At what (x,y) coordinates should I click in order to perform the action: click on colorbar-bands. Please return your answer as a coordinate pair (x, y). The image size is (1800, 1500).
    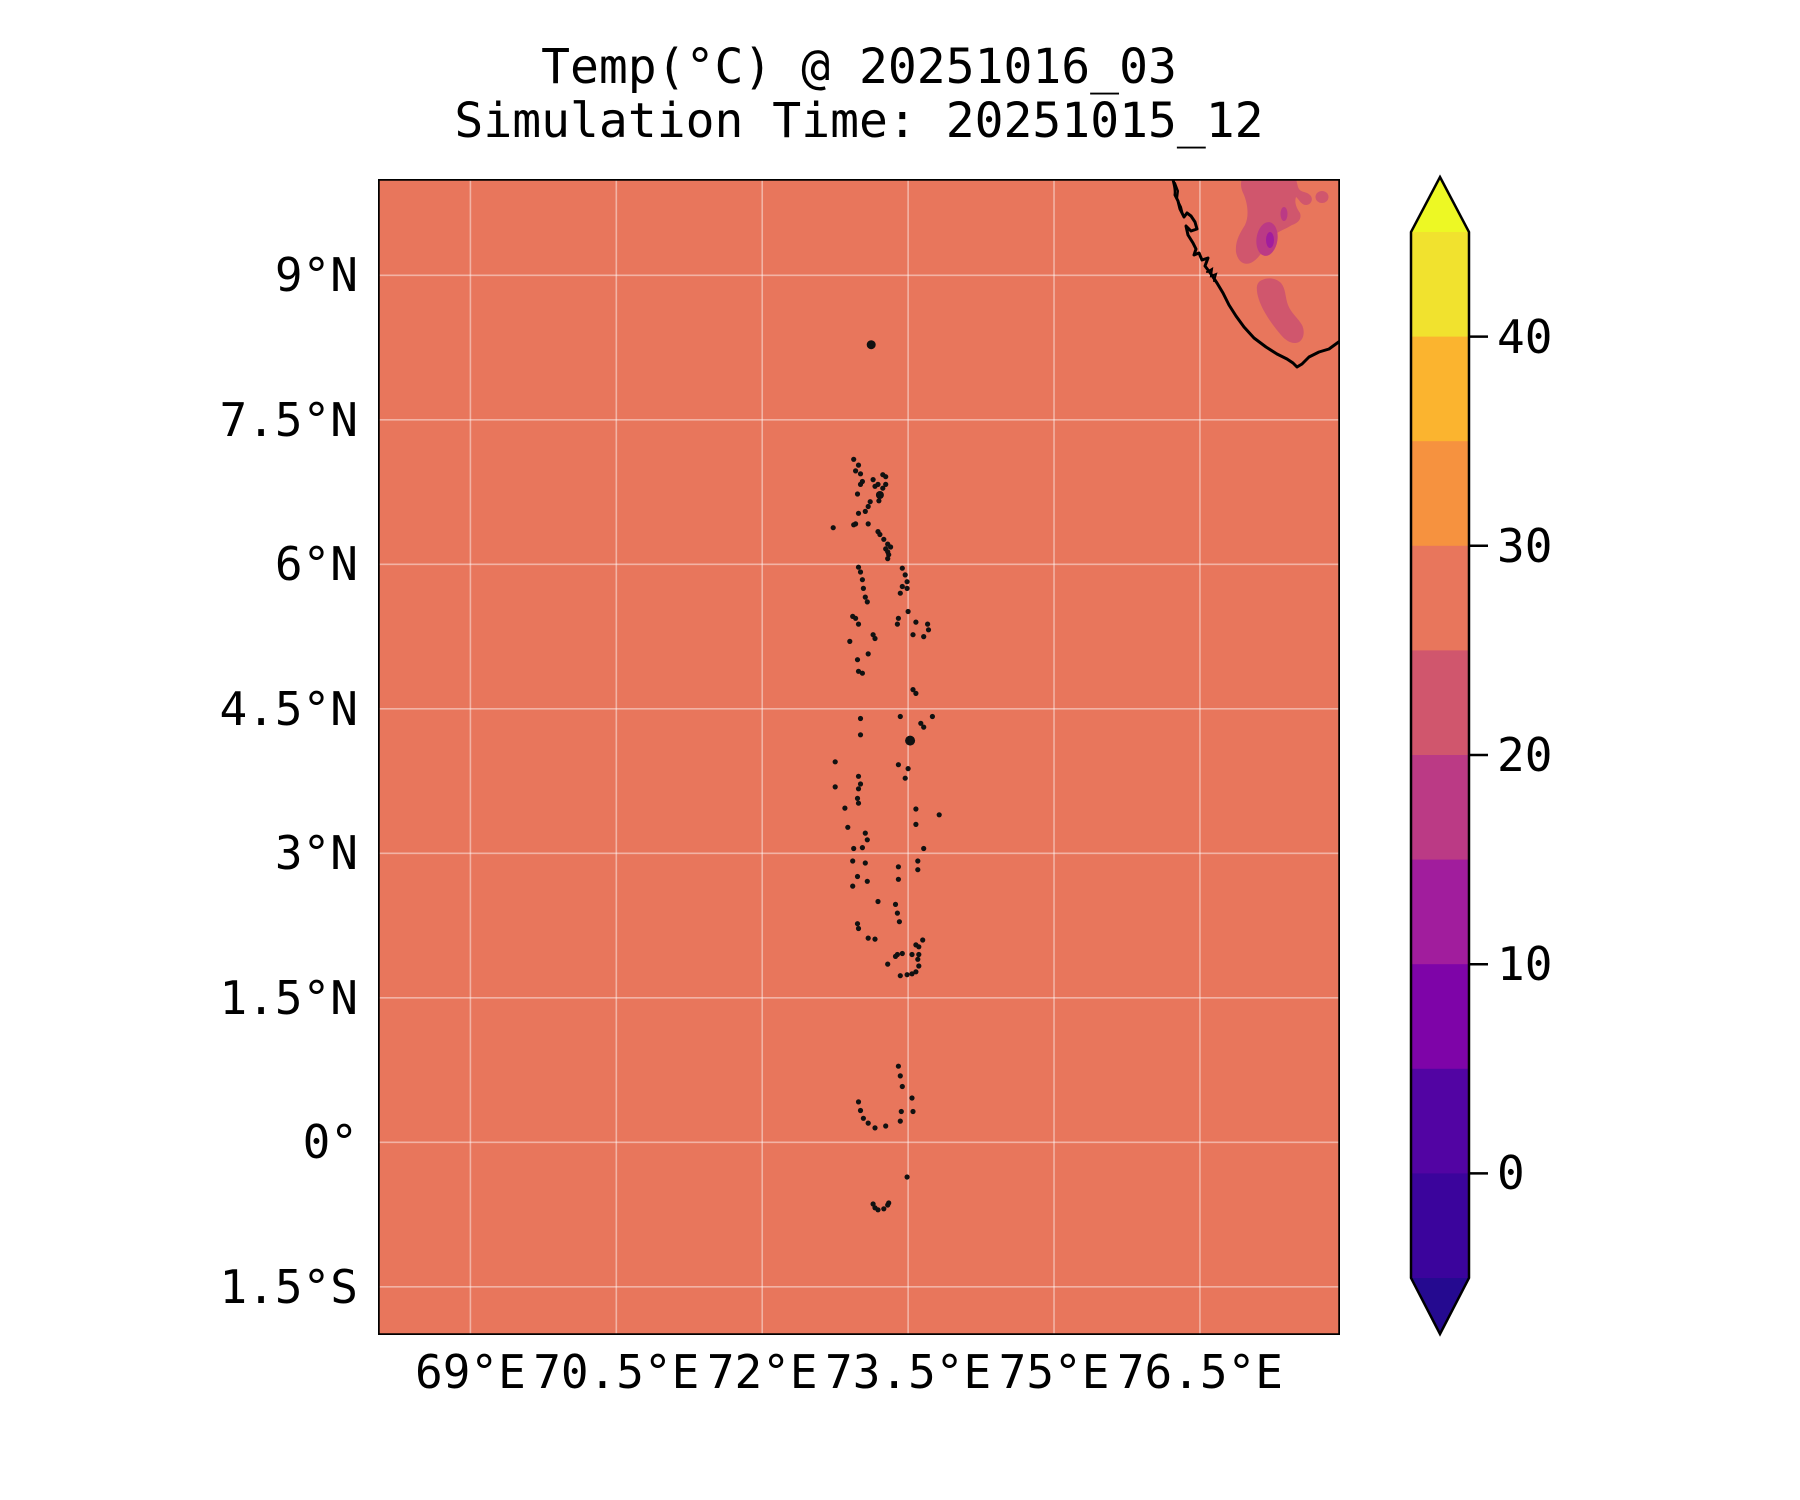
    Looking at the image, I should click on (1440, 755).